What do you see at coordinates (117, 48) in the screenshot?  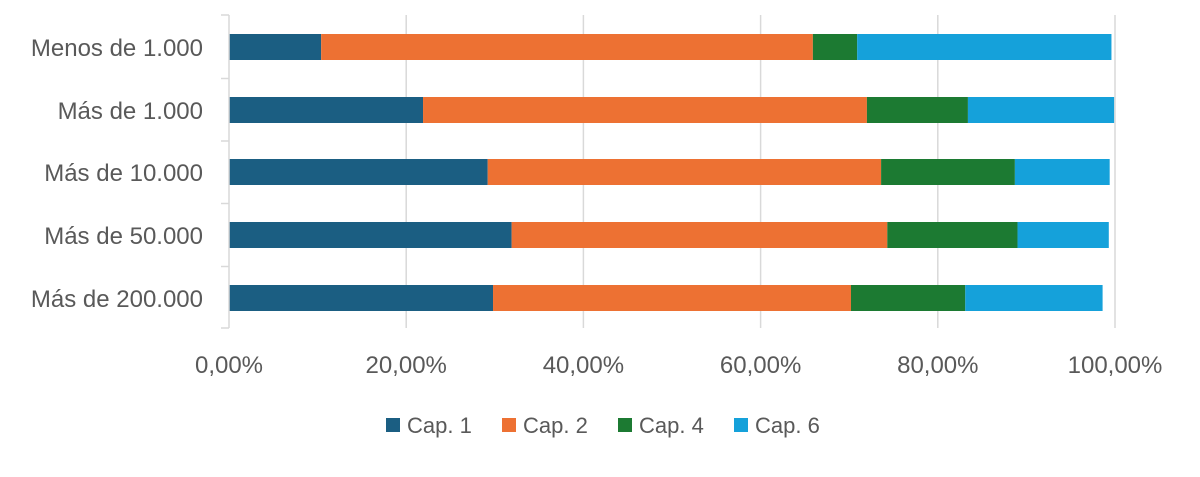 I see `category-label: Menos de 1.000` at bounding box center [117, 48].